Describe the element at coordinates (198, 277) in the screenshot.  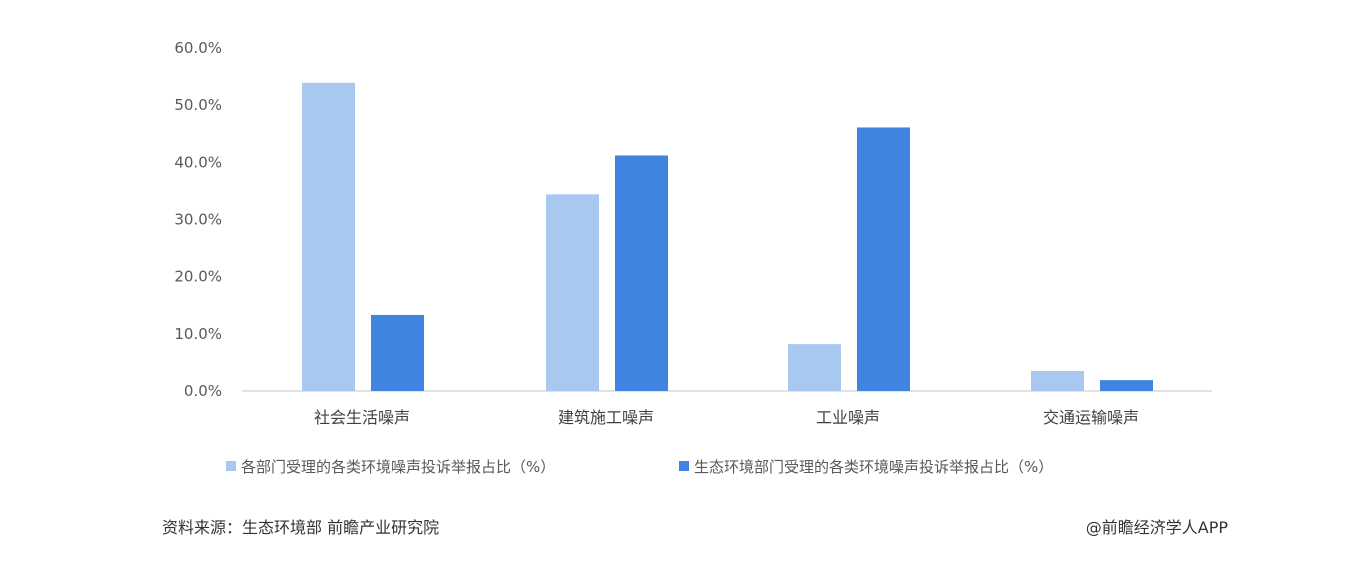
I see `y-tick-label: 20.0%` at that location.